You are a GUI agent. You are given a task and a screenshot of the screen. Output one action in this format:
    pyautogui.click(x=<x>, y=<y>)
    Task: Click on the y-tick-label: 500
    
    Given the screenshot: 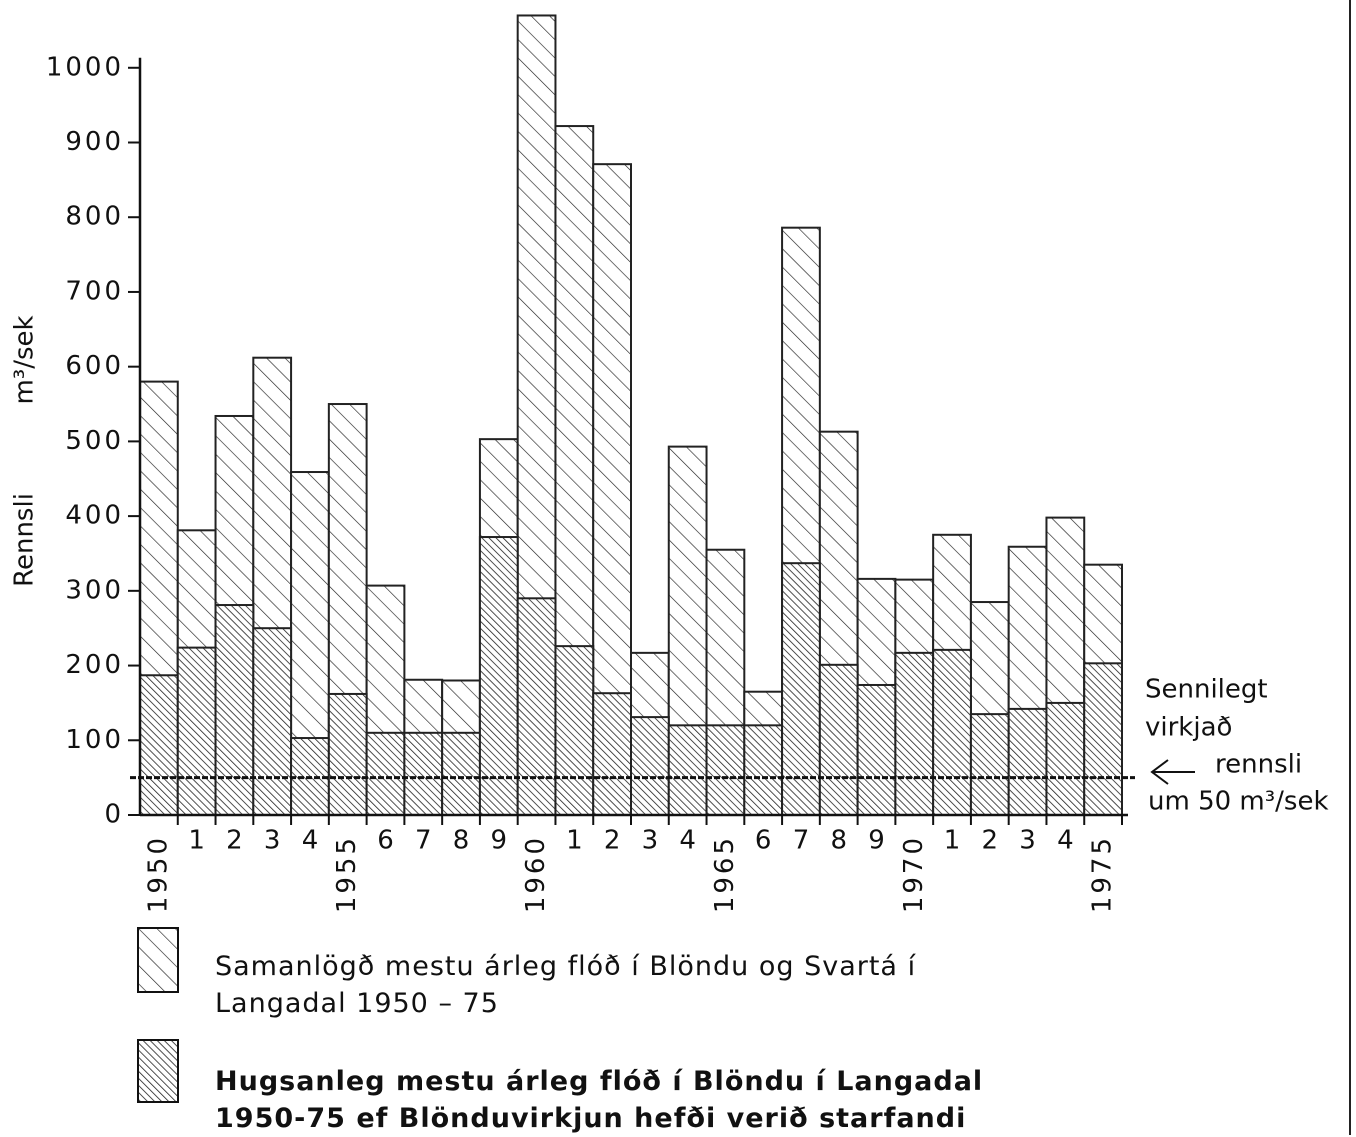 What is the action you would take?
    pyautogui.click(x=94, y=441)
    